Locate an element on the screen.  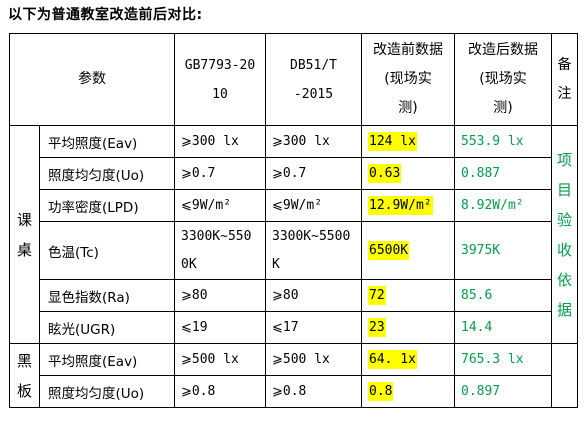
std-gb-value: ⩾80 is located at coordinates (220, 295).